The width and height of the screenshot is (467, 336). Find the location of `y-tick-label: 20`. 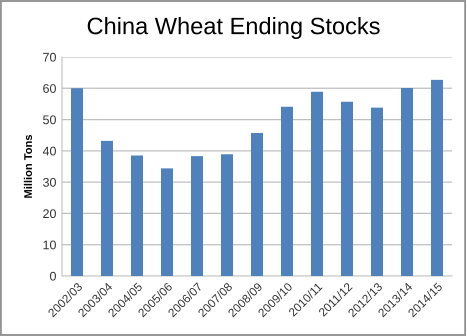

y-tick-label: 20 is located at coordinates (49, 213).